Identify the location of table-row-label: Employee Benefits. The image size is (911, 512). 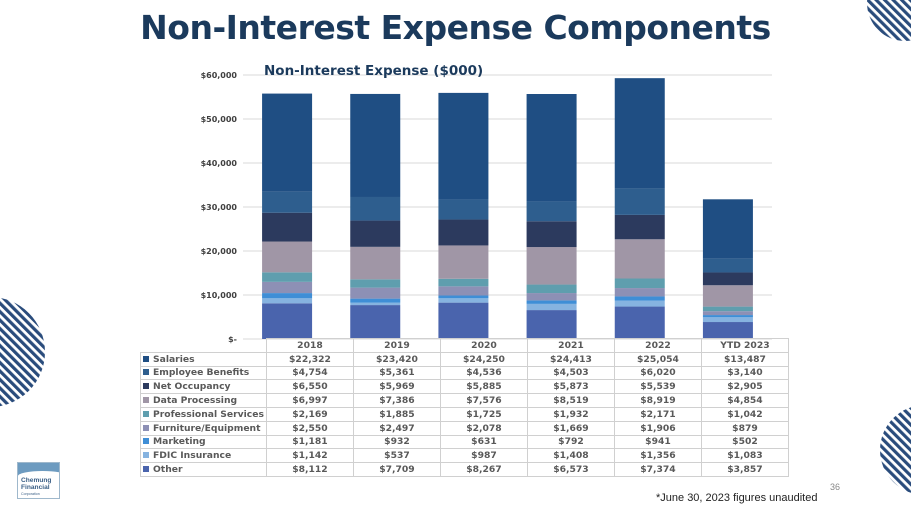
(203, 373).